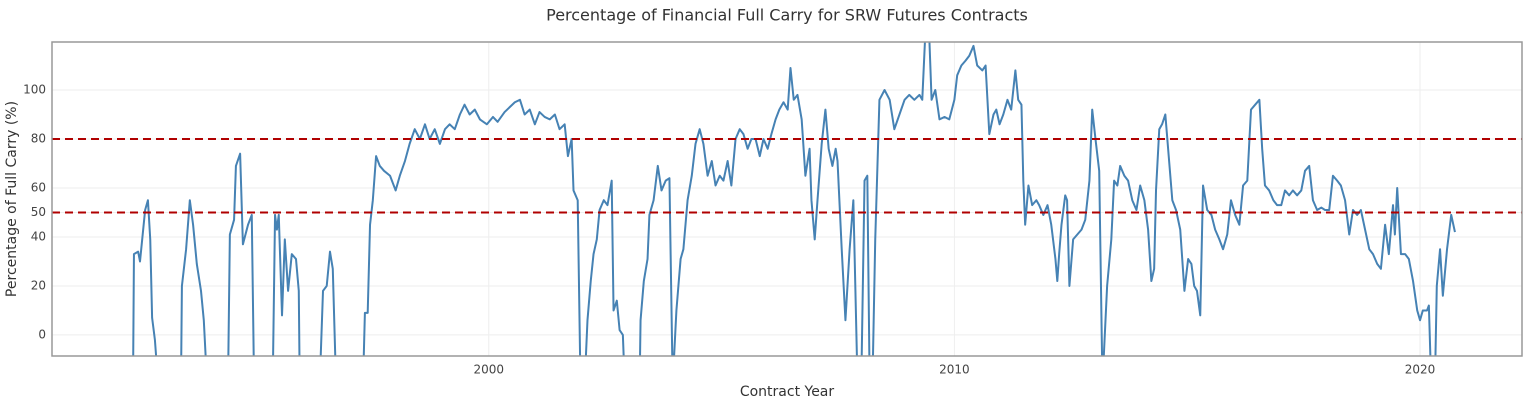 The image size is (1530, 400). Describe the element at coordinates (488, 370) in the screenshot. I see `x-tick-label: 2000` at that location.